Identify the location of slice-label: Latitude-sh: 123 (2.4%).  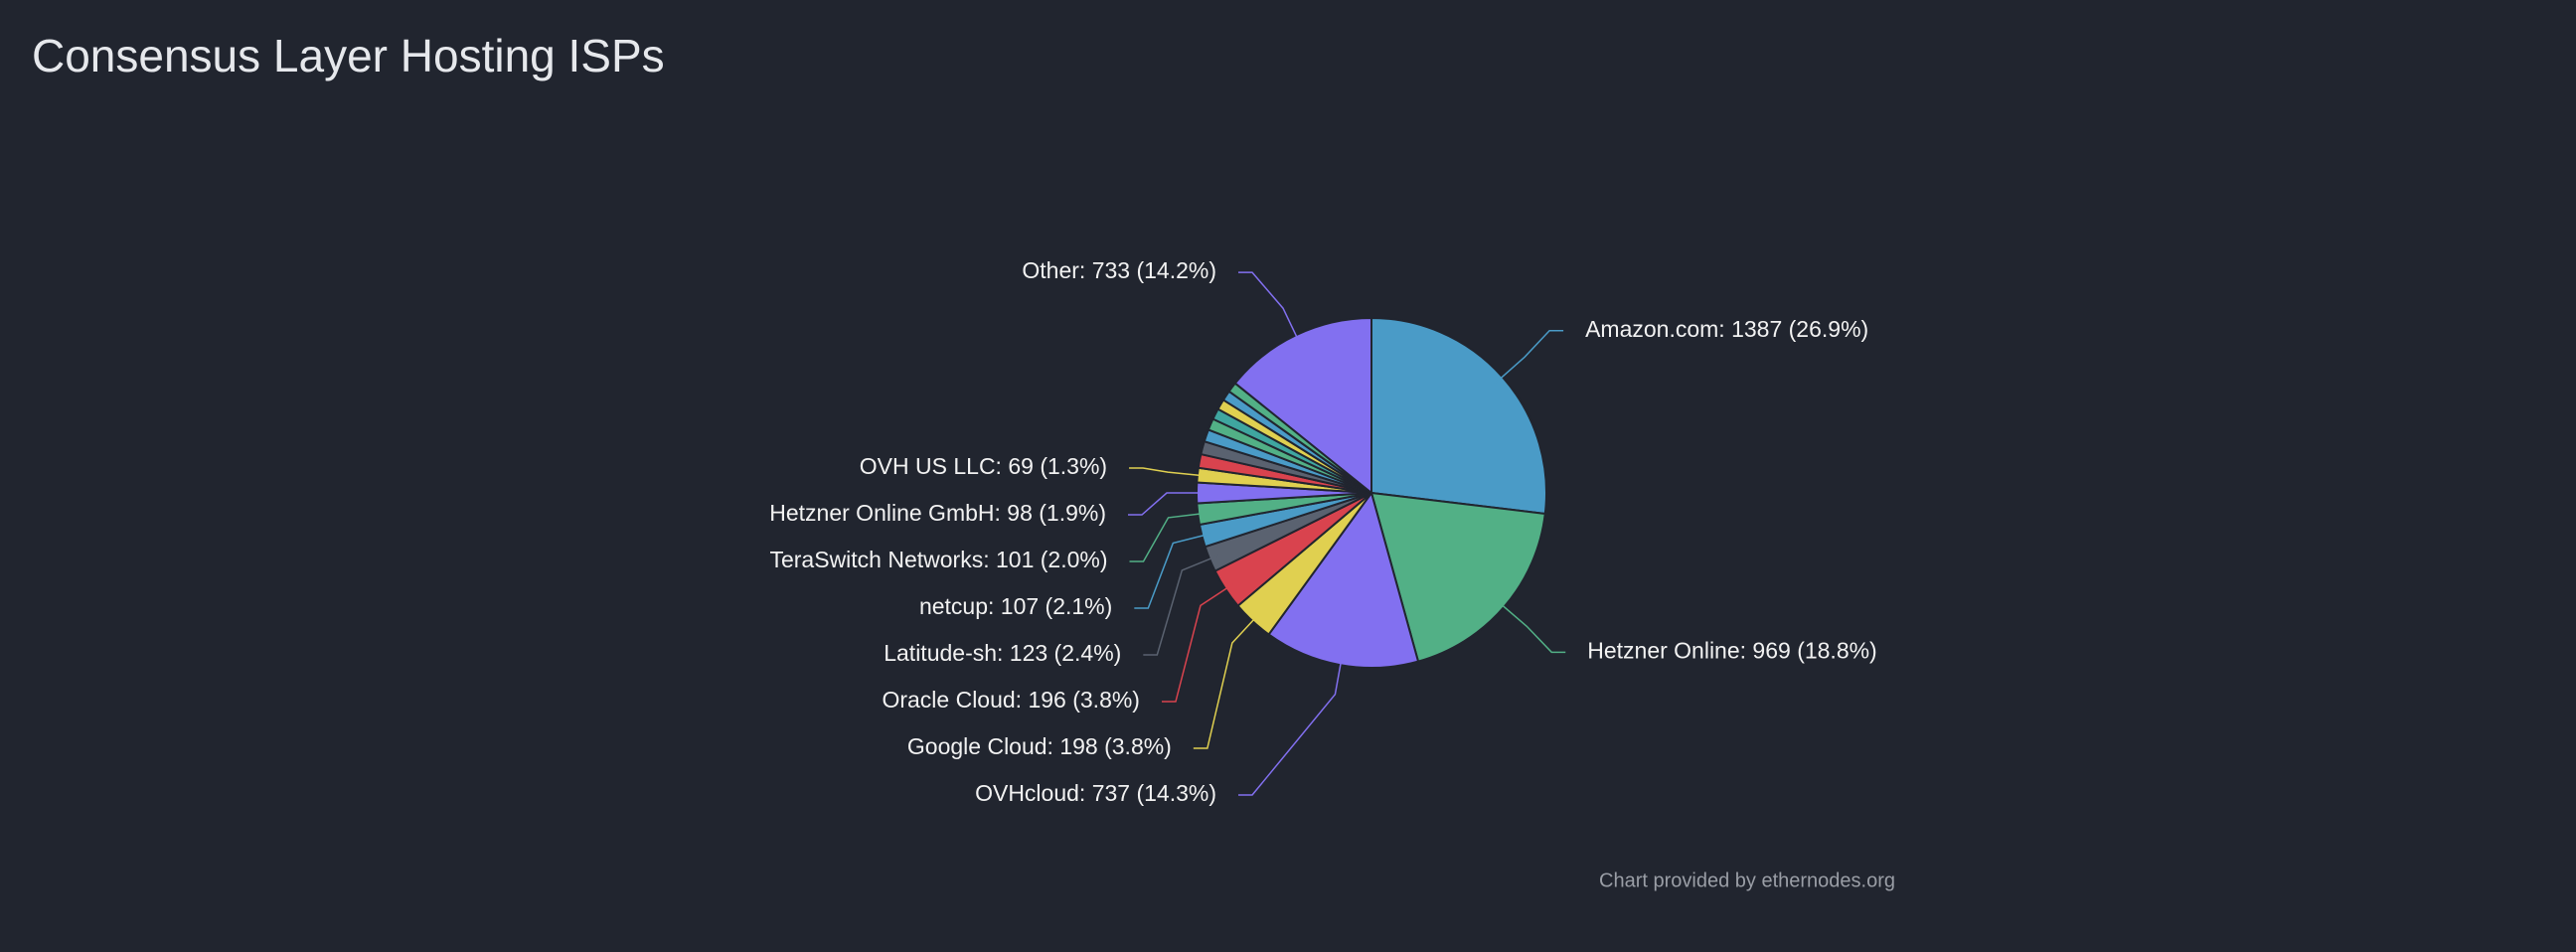
(1002, 653).